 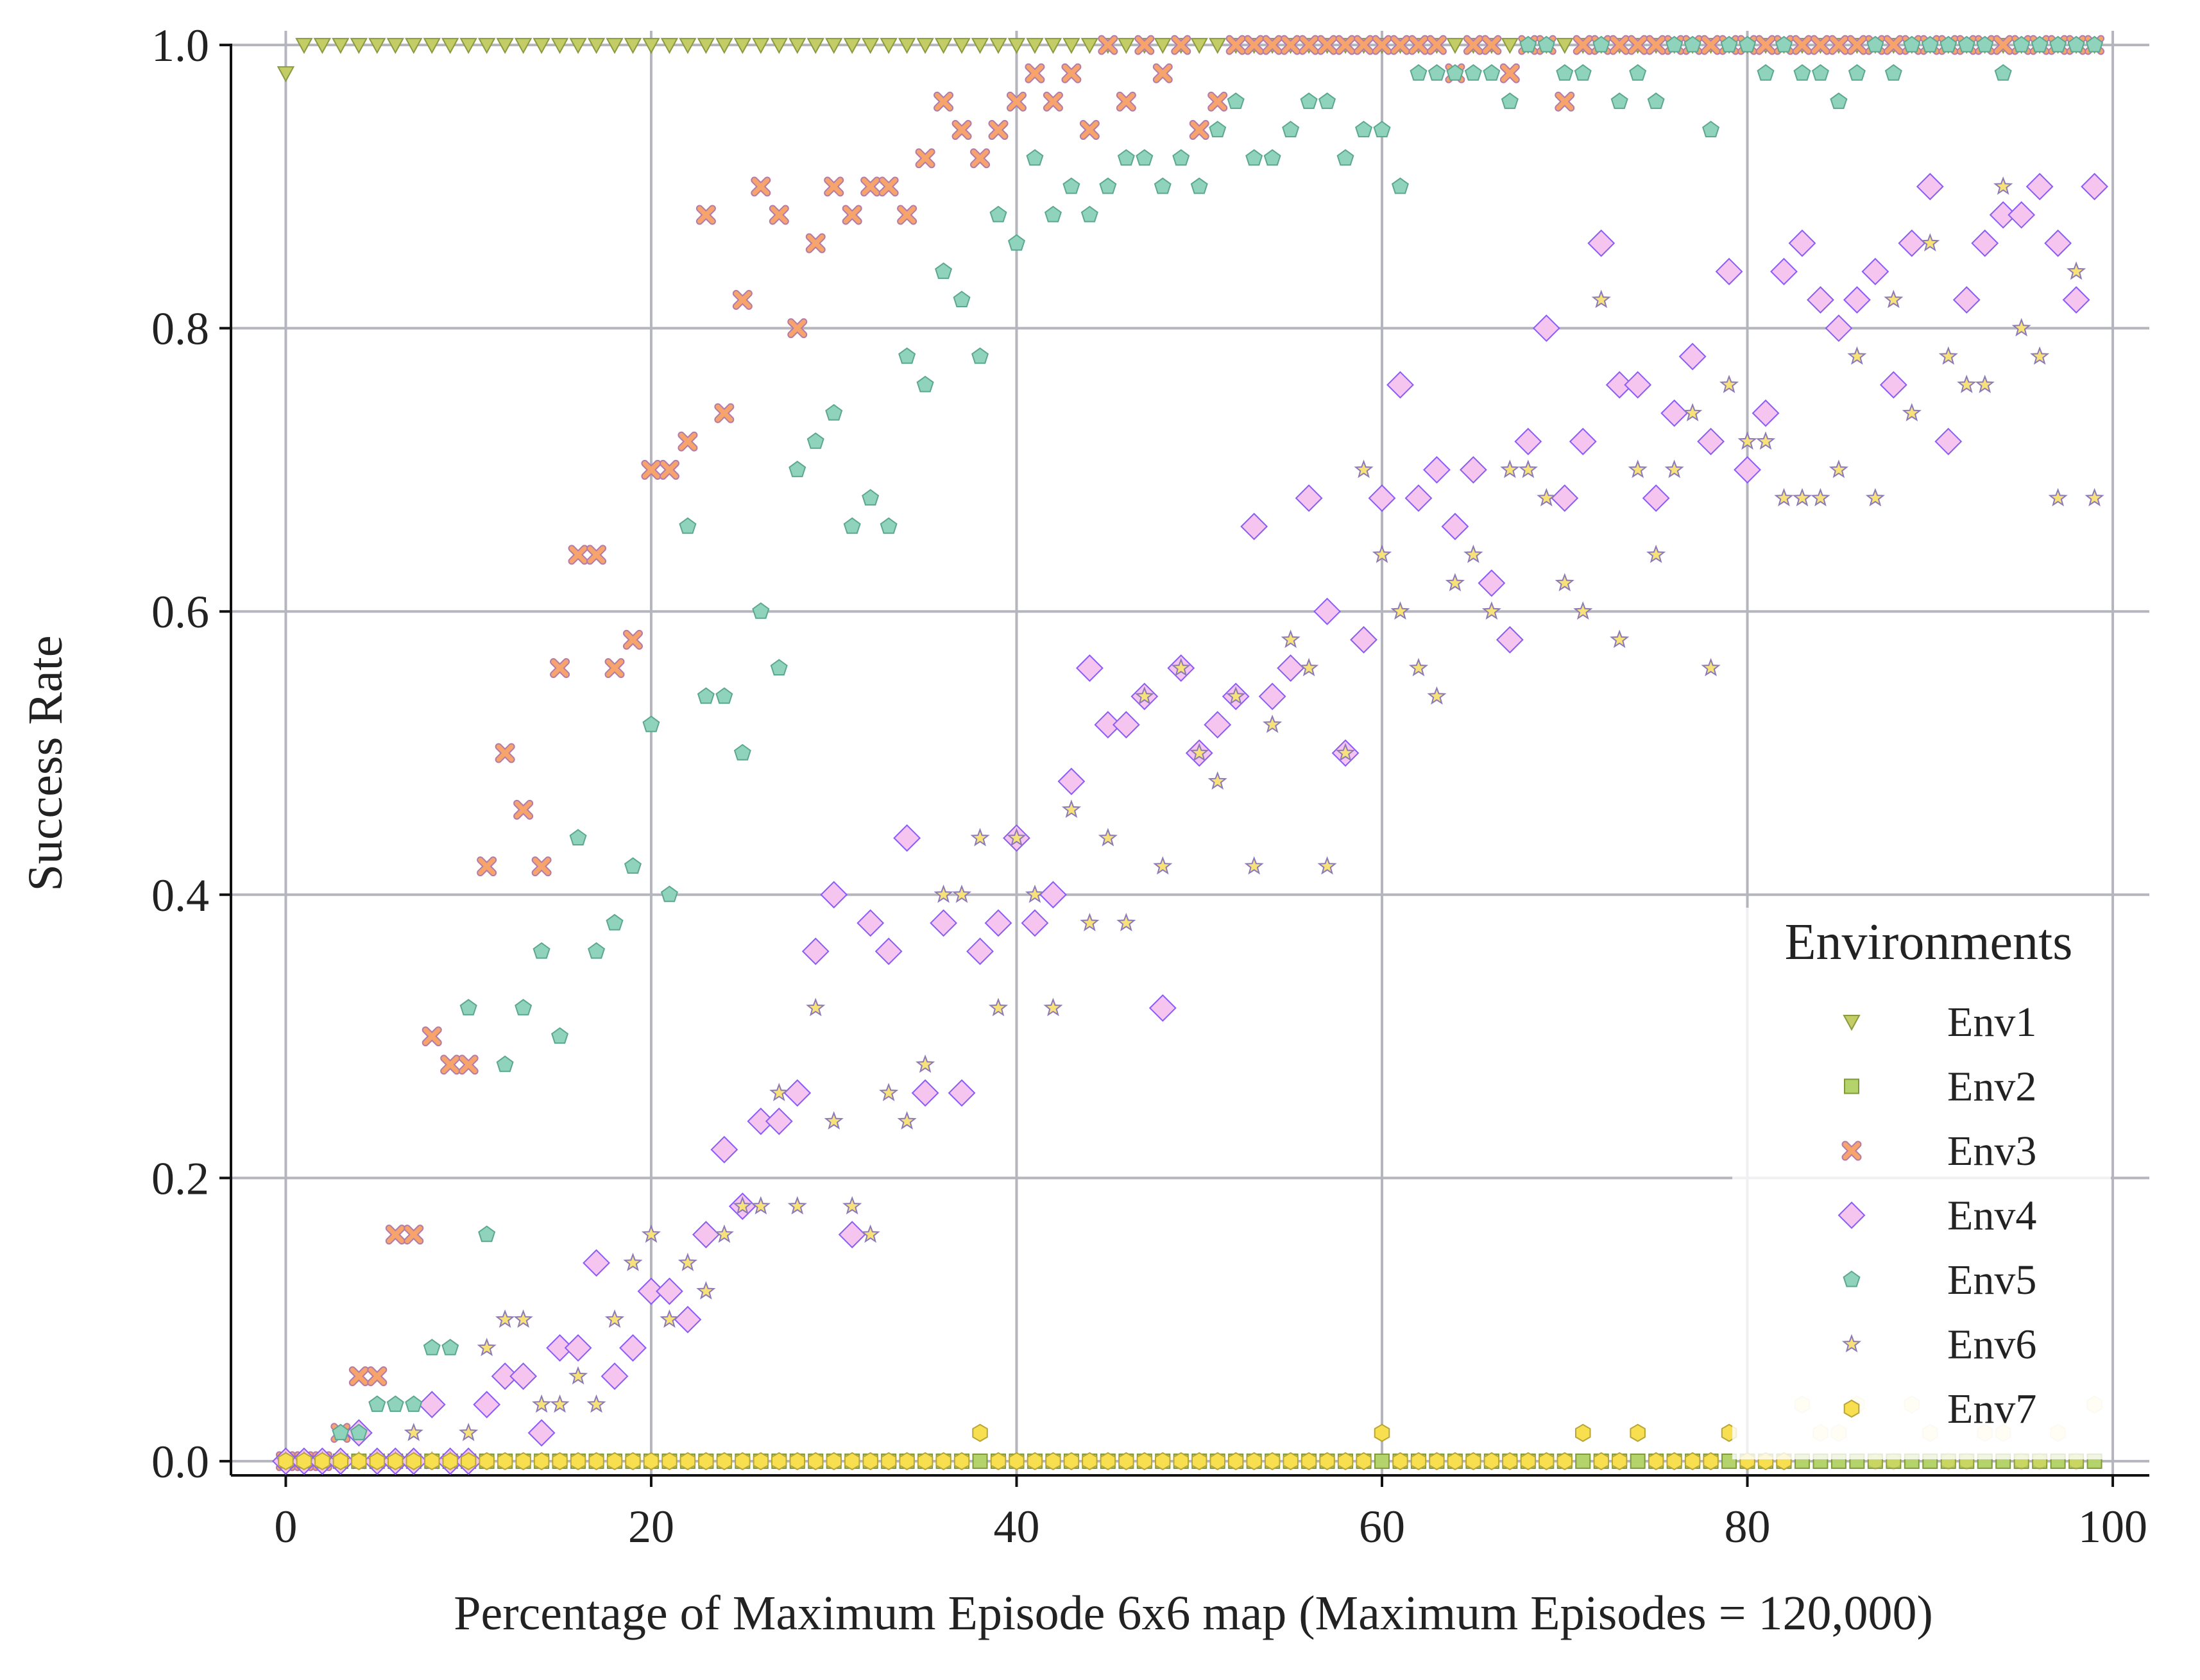 What do you see at coordinates (1929, 943) in the screenshot?
I see `legend-title: Environments` at bounding box center [1929, 943].